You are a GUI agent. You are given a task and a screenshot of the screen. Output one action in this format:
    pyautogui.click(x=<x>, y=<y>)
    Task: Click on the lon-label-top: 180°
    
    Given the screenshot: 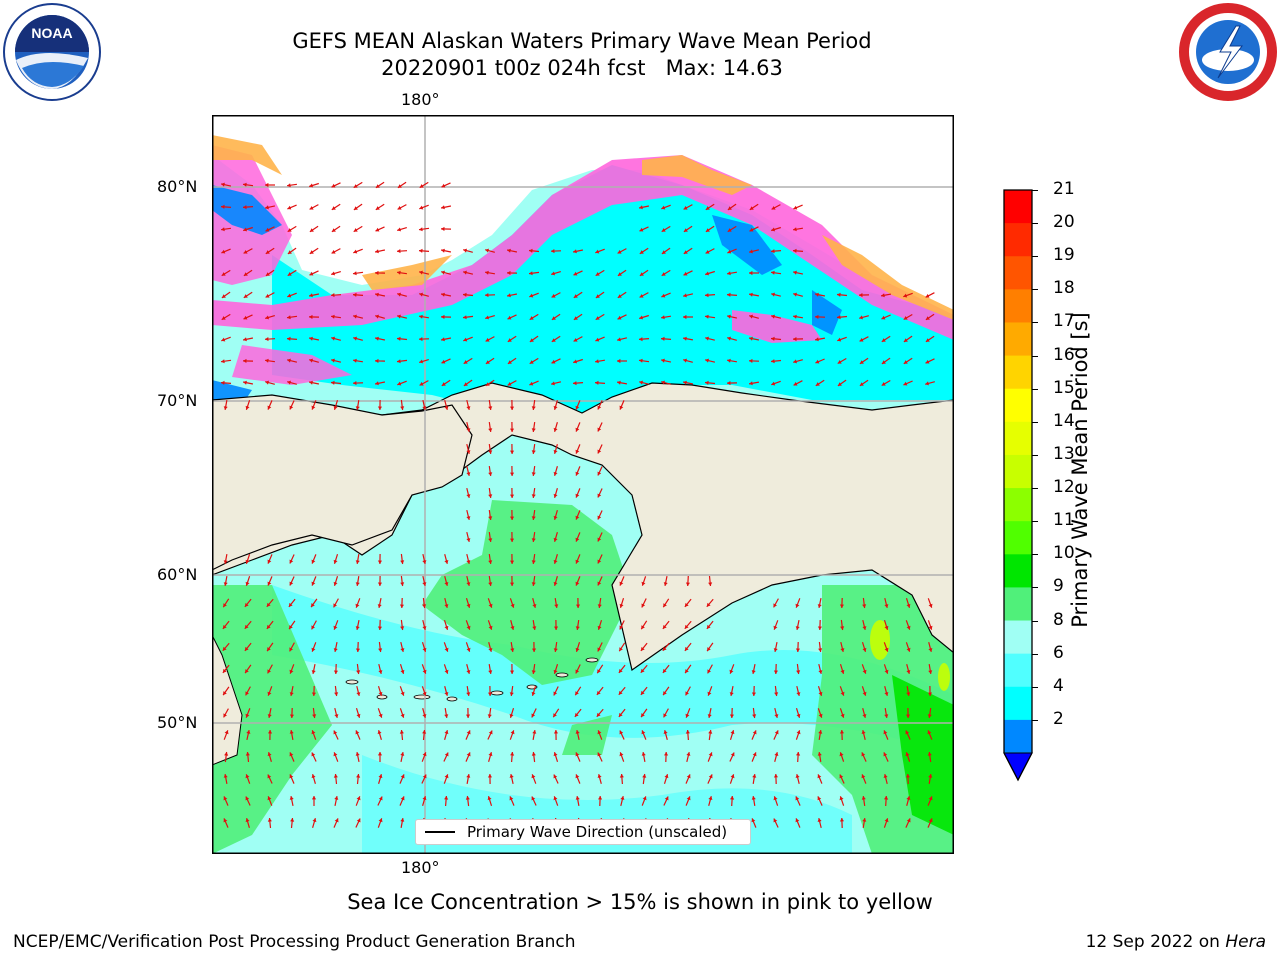 What is the action you would take?
    pyautogui.click(x=420, y=99)
    